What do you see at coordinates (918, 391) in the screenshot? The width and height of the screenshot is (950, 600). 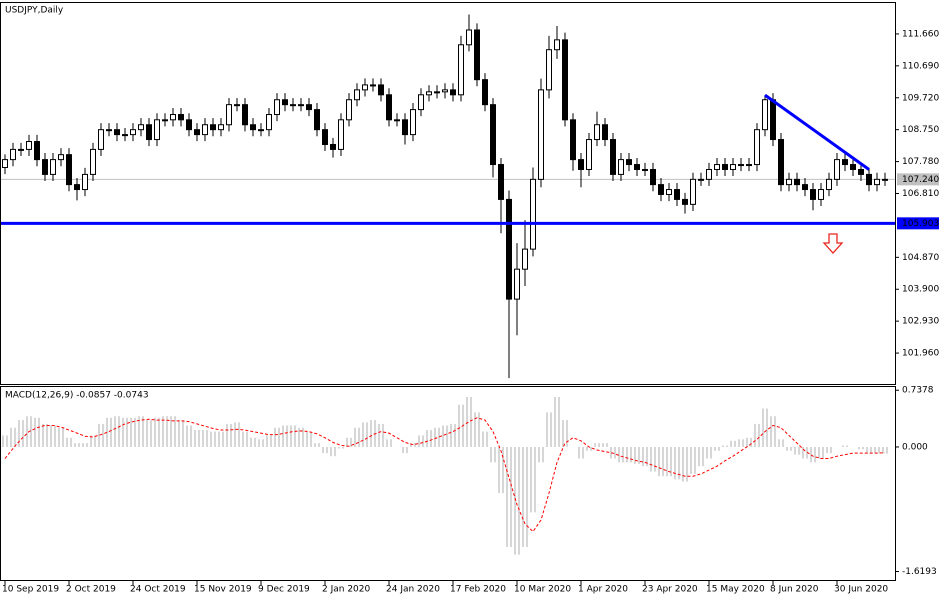 I see `y-tick-label: 0.7378` at bounding box center [918, 391].